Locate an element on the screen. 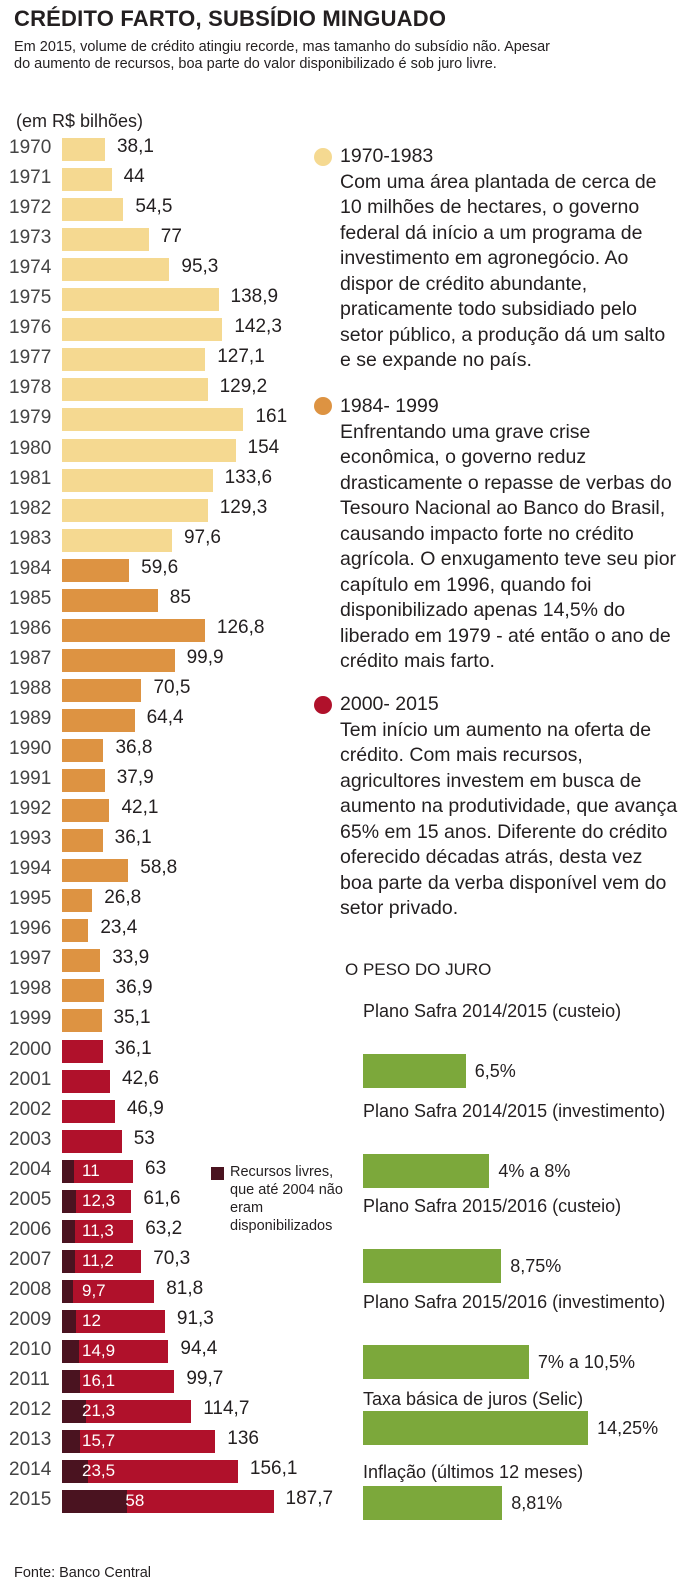  label-total-1996: 23,4 is located at coordinates (119, 928).